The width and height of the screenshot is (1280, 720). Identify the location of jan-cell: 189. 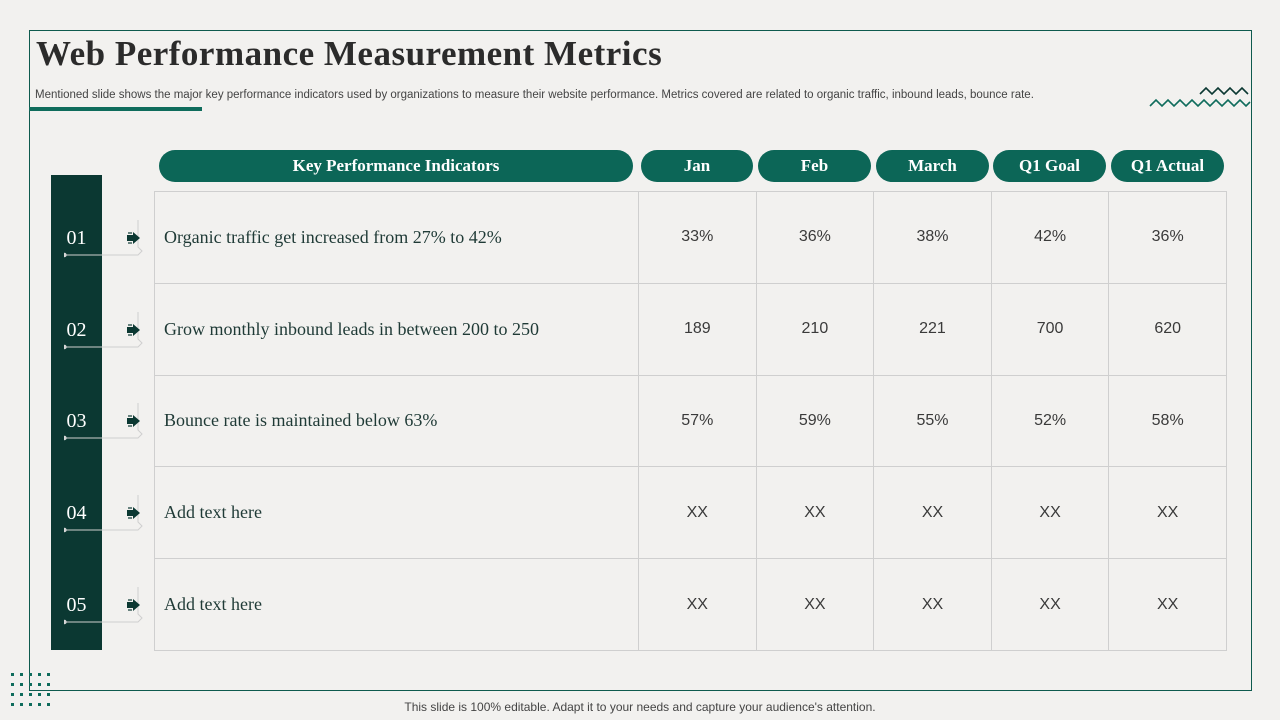
(697, 329).